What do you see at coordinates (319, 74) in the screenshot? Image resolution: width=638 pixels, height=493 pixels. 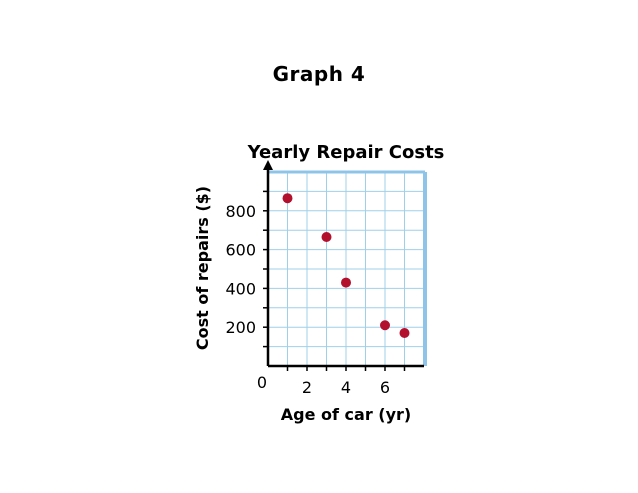 I see `page-heading: Graph 4` at bounding box center [319, 74].